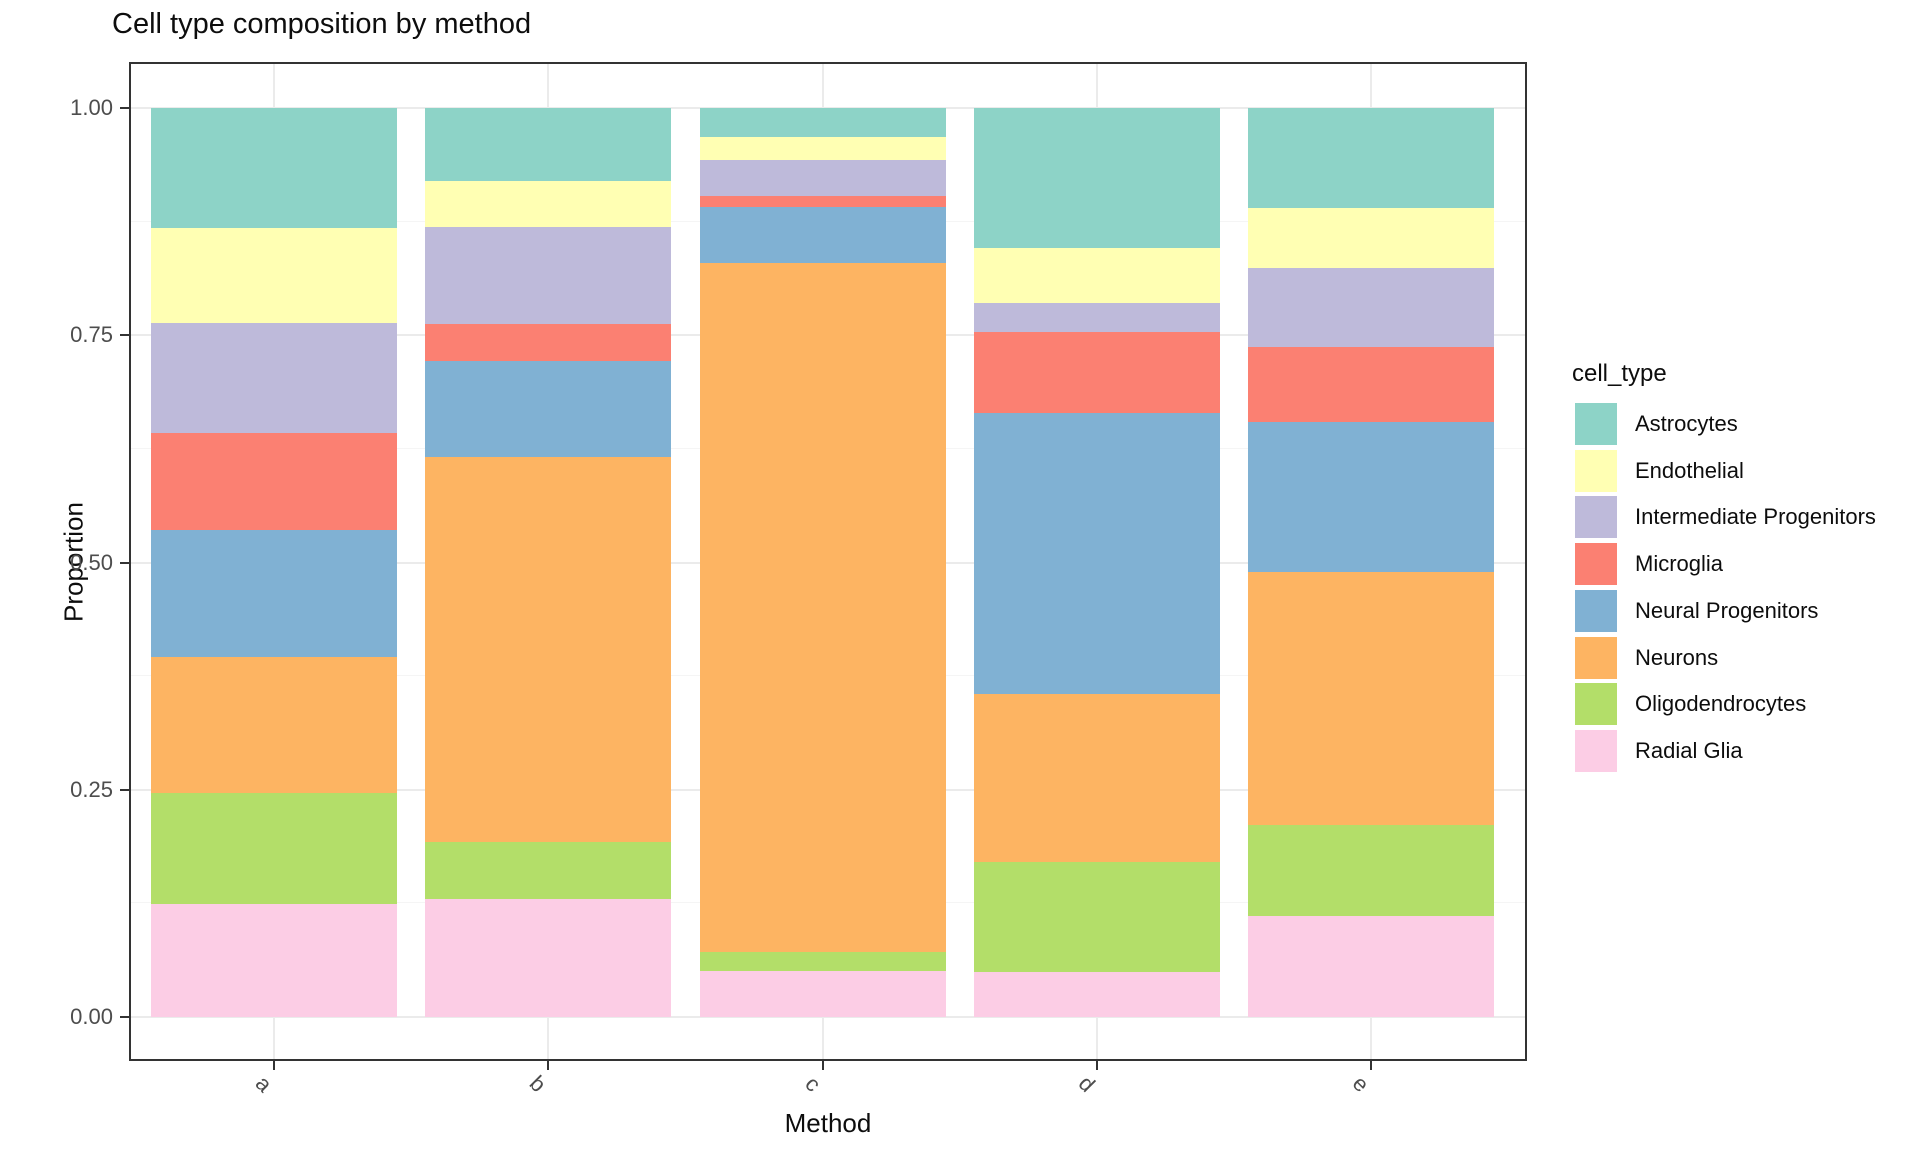 This screenshot has height=1152, width=1920. Describe the element at coordinates (828, 1017) in the screenshot. I see `horizontal-gridline` at that location.